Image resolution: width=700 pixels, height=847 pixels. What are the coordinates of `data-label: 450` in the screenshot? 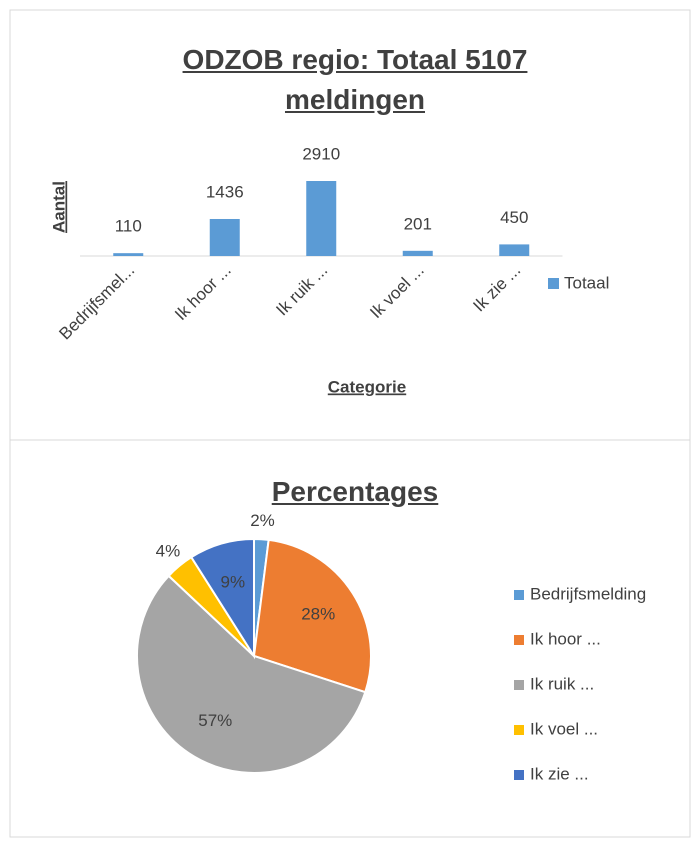 It's located at (514, 217).